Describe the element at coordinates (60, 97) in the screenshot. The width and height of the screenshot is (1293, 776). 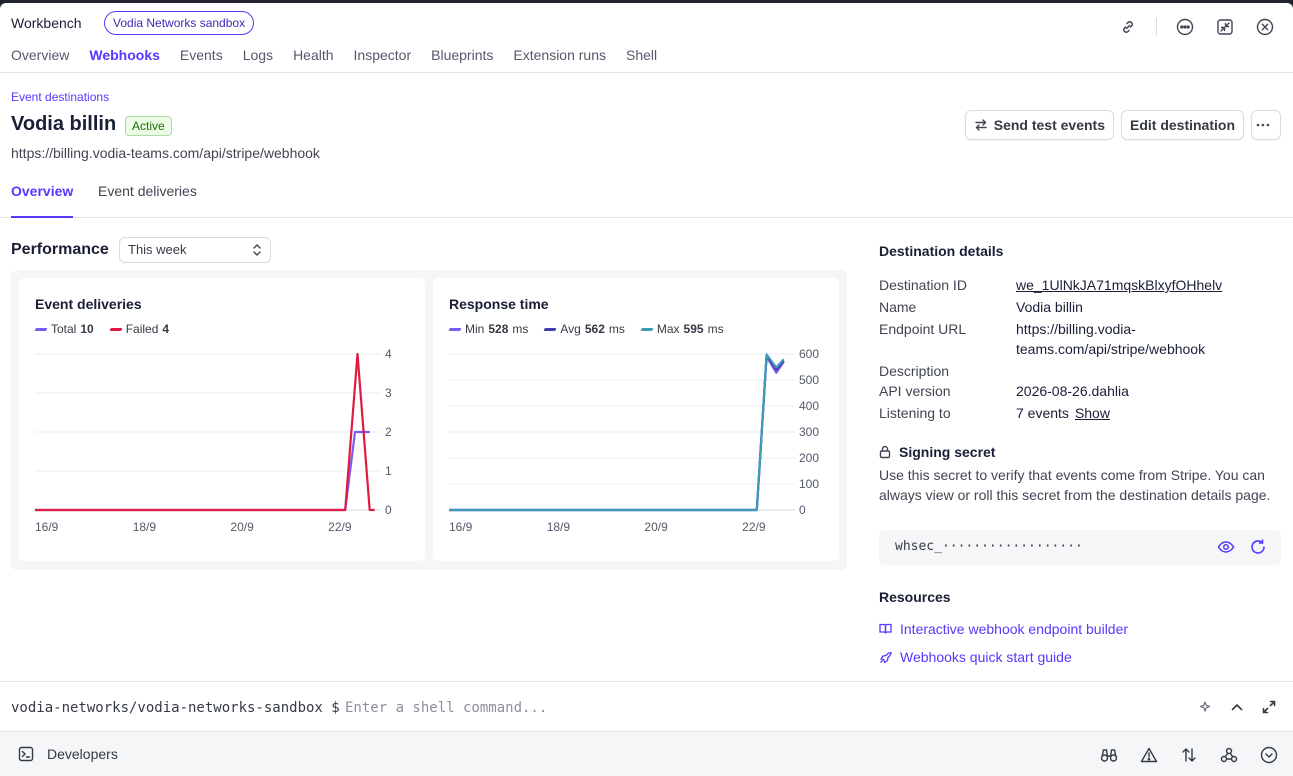
I see `breadcrumb: Event destinations` at that location.